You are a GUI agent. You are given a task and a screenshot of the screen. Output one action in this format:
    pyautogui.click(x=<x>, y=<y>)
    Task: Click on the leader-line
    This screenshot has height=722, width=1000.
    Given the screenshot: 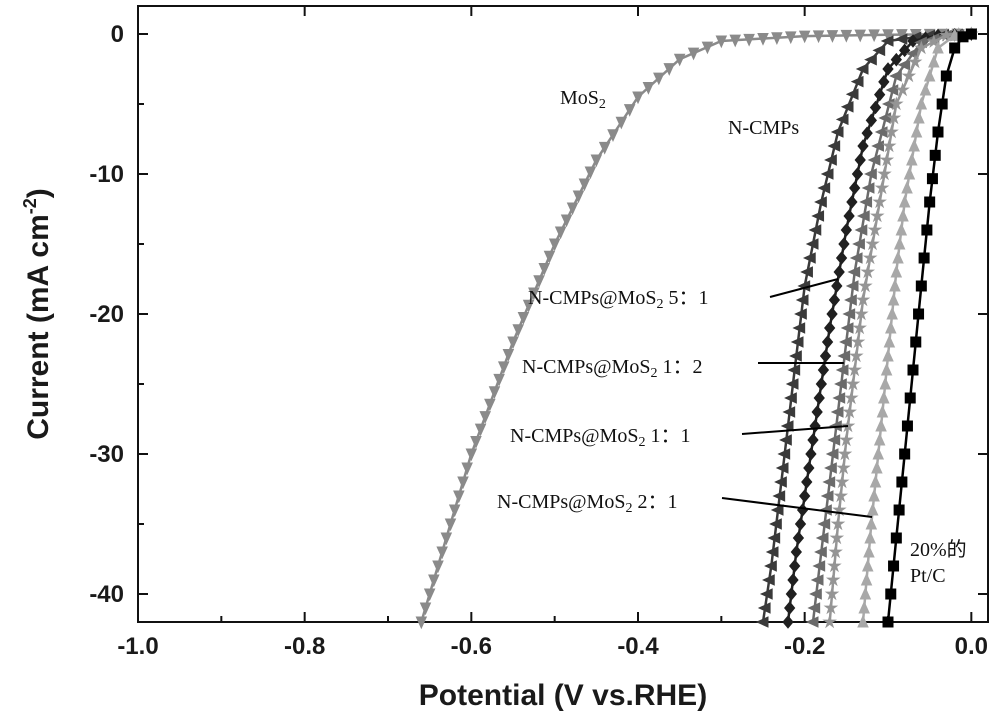 What is the action you would take?
    pyautogui.click(x=797, y=507)
    